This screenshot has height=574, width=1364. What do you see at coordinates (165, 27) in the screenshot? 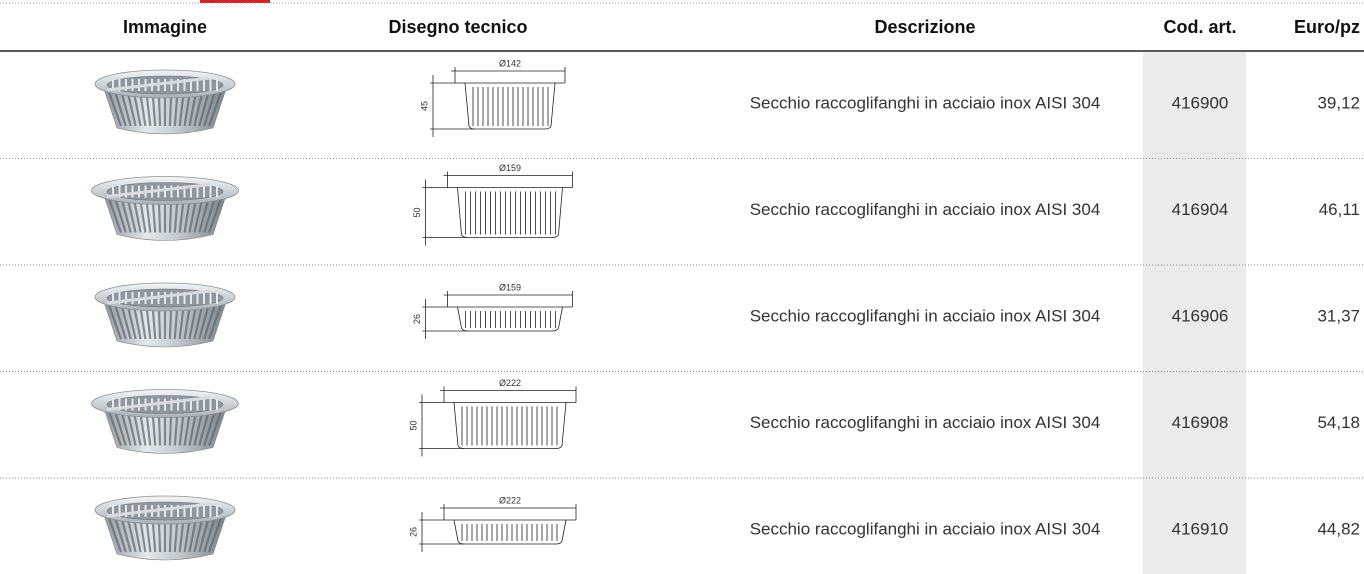
I see `column-header: Immagine` at bounding box center [165, 27].